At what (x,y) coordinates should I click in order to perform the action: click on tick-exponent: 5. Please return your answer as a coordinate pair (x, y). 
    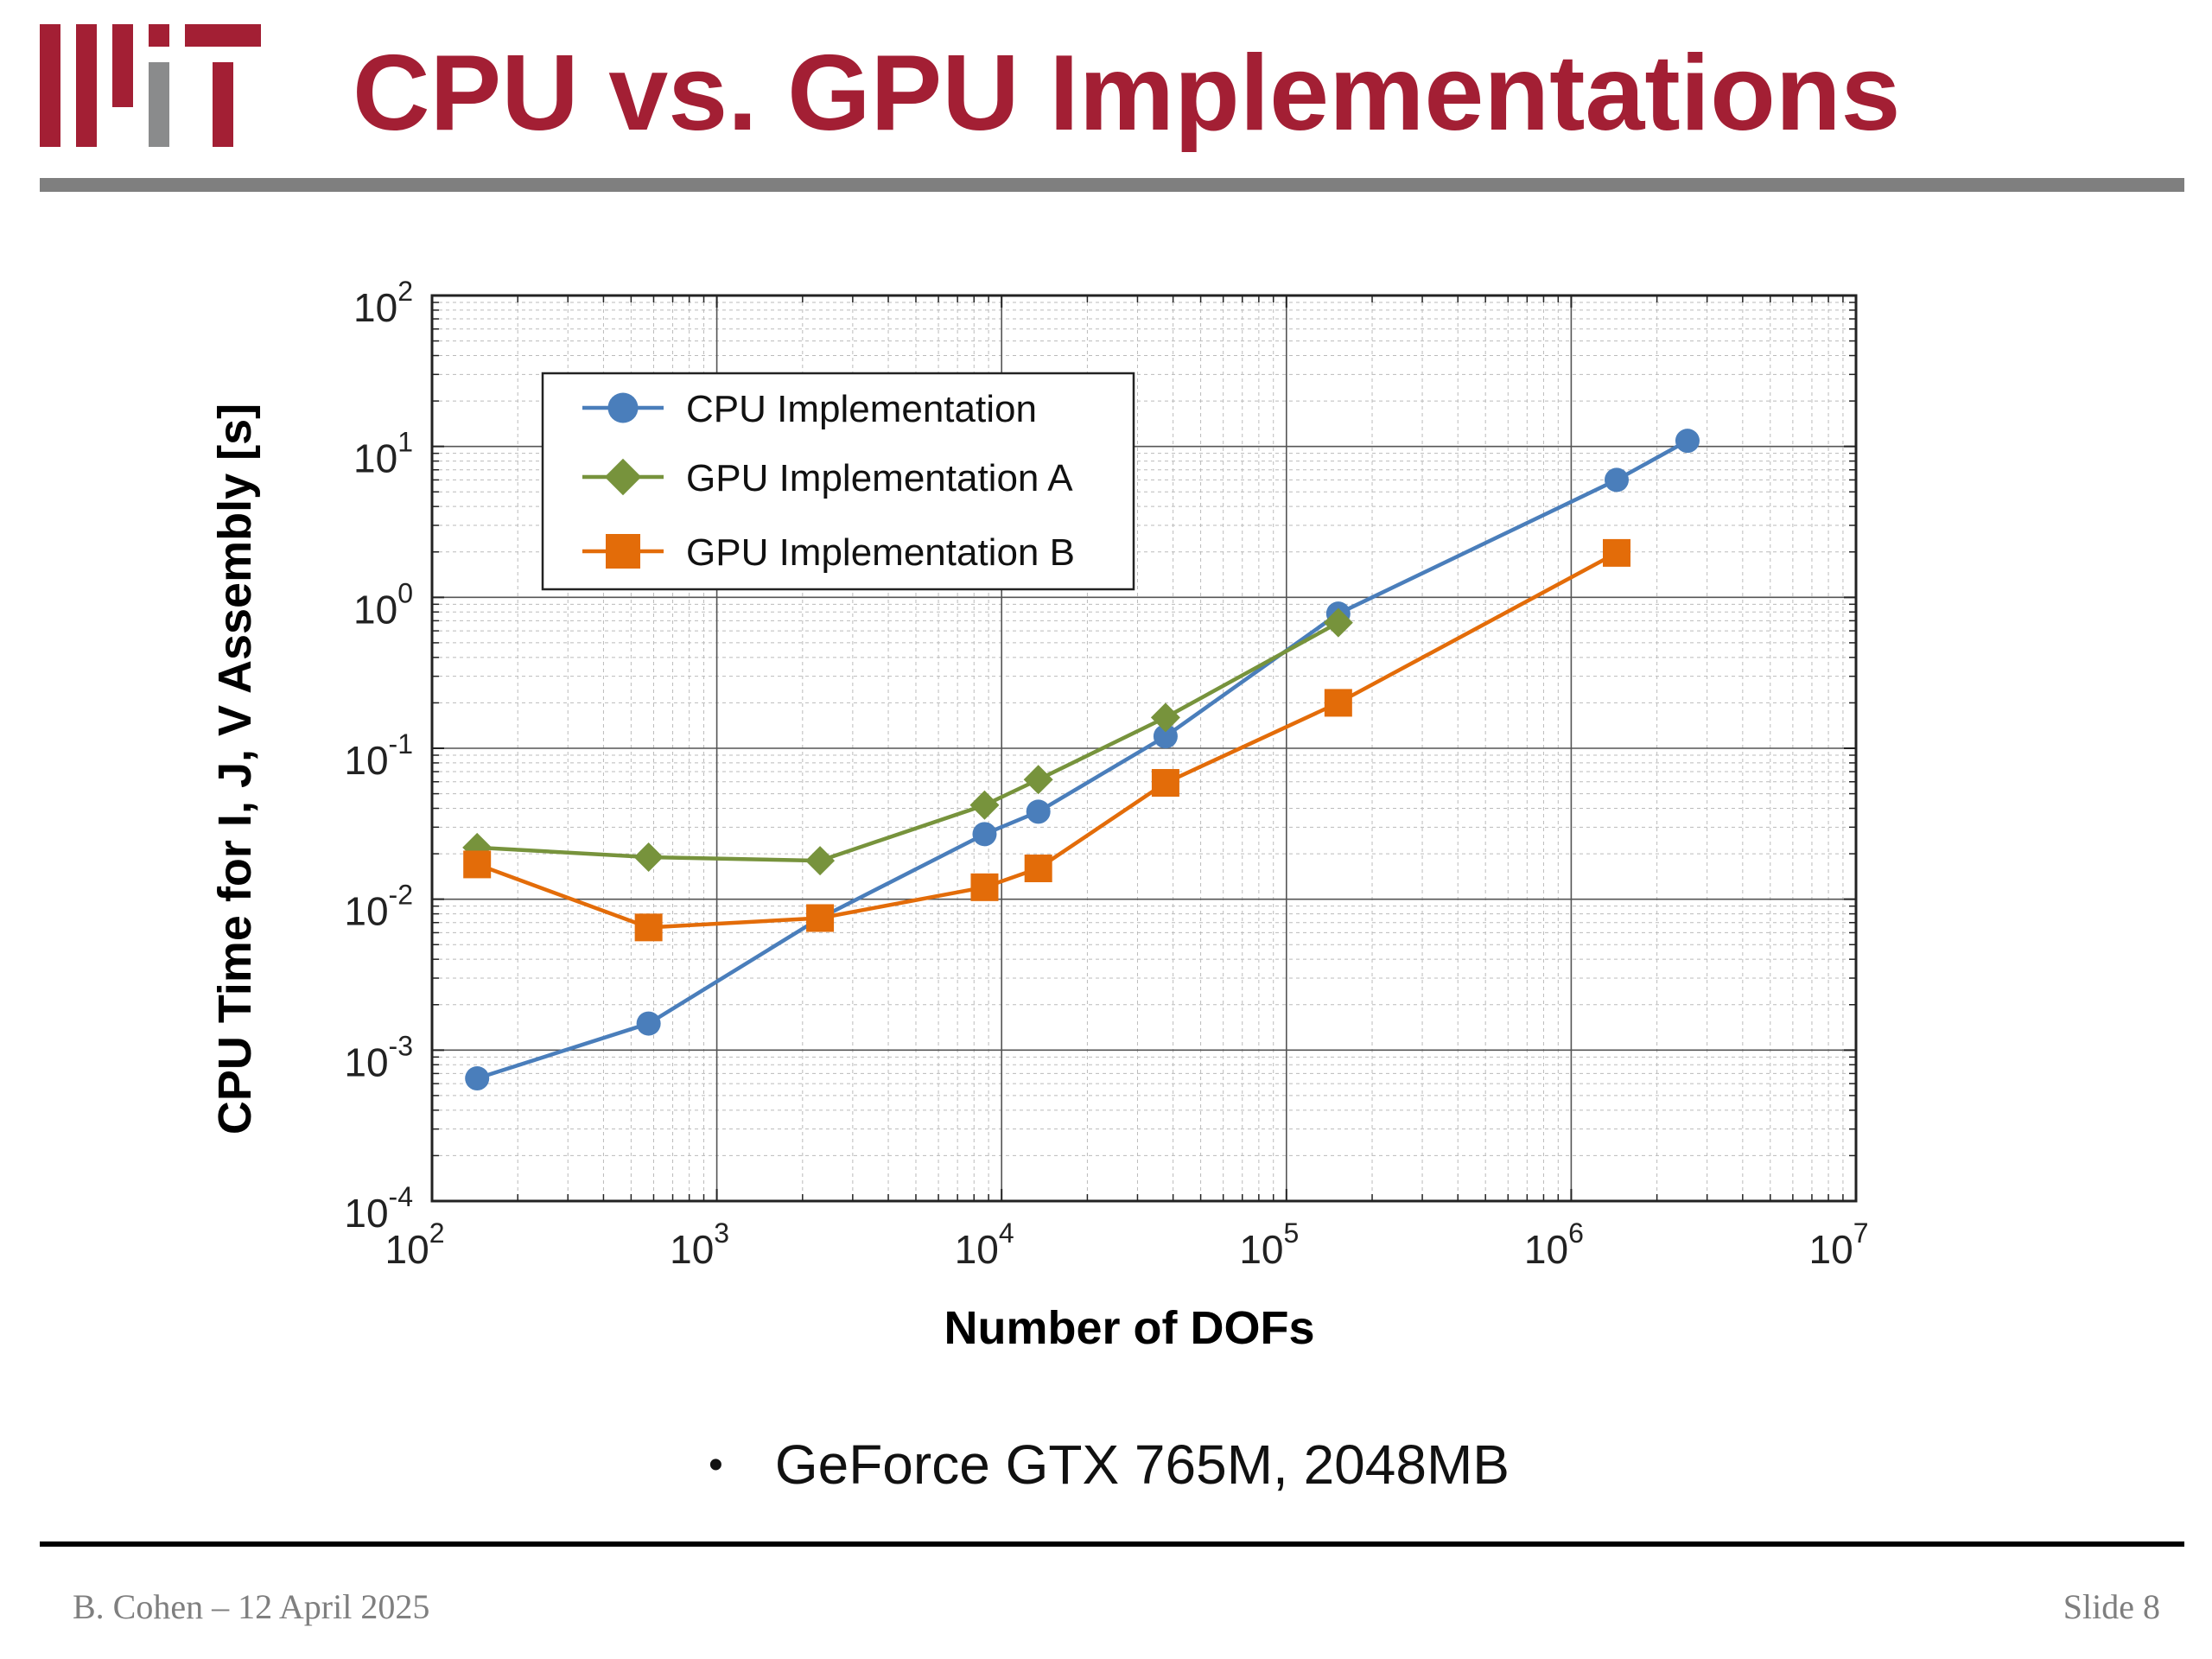
    Looking at the image, I should click on (1291, 1233).